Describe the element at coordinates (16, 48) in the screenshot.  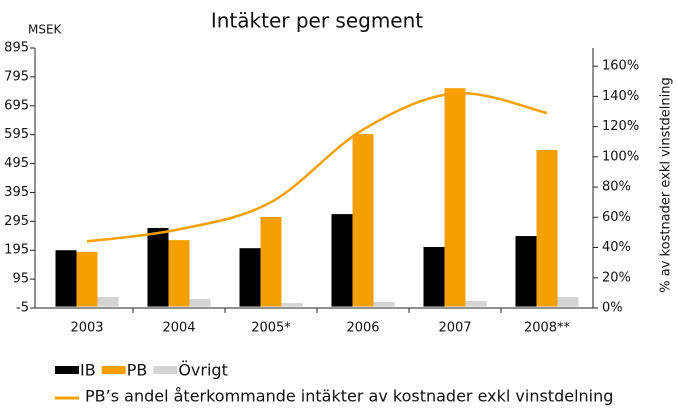
I see `y-tick-label: 895` at that location.